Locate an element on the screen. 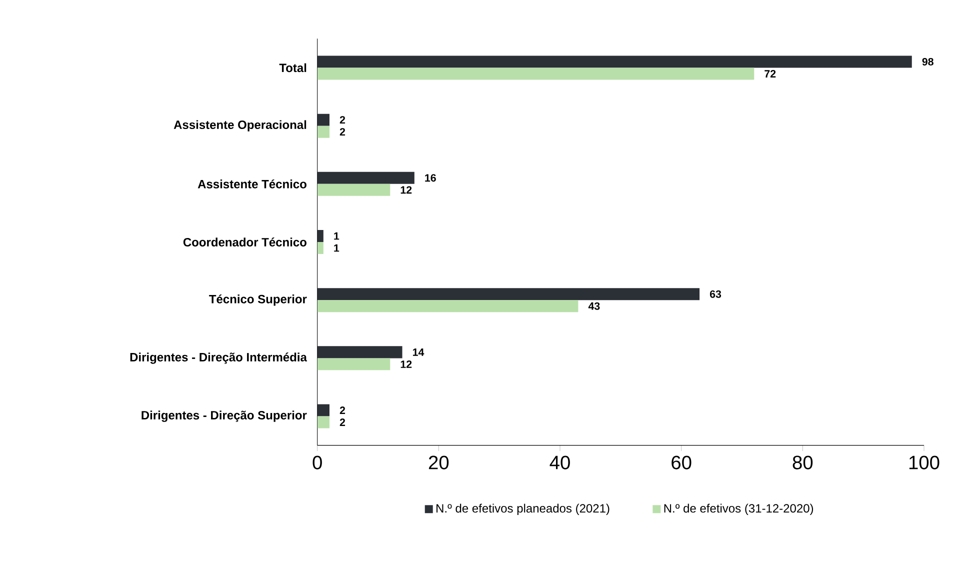  legend-label: N.º de efetivos planeados (2021) is located at coordinates (523, 510).